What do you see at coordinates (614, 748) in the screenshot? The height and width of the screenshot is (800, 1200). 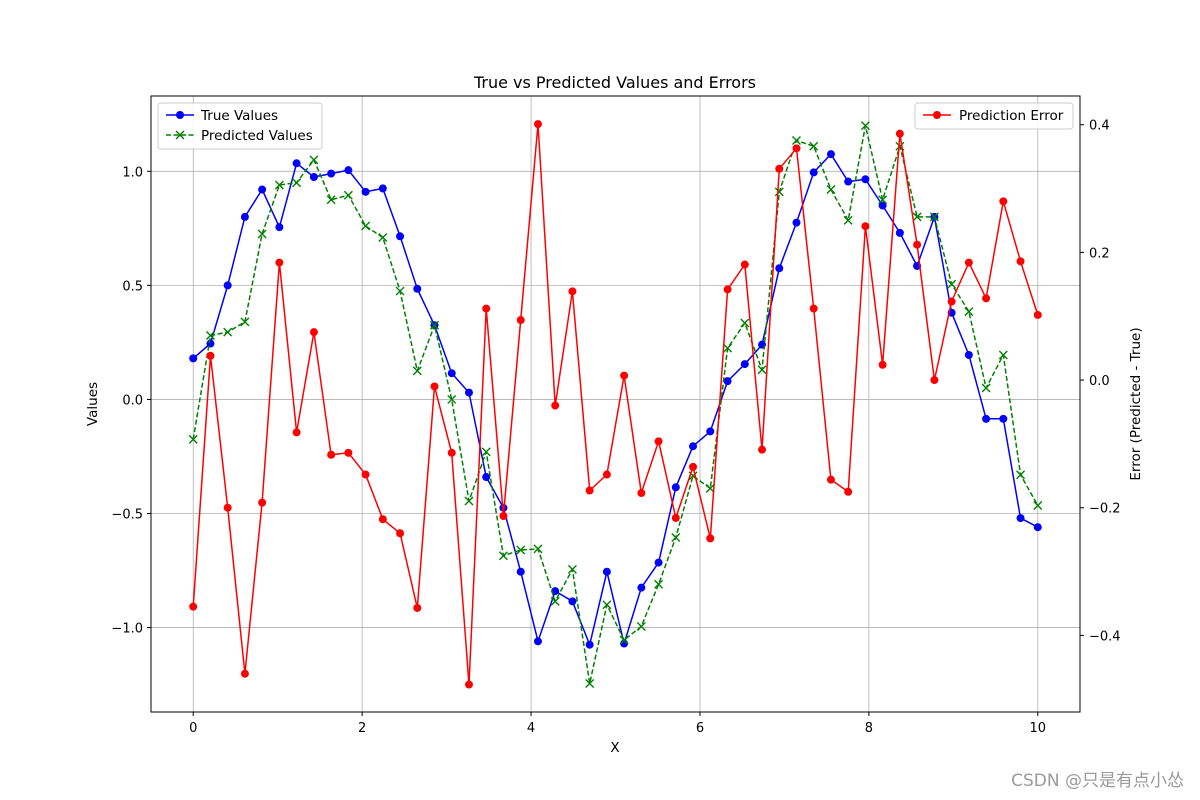 I see `x-axis-label: X` at bounding box center [614, 748].